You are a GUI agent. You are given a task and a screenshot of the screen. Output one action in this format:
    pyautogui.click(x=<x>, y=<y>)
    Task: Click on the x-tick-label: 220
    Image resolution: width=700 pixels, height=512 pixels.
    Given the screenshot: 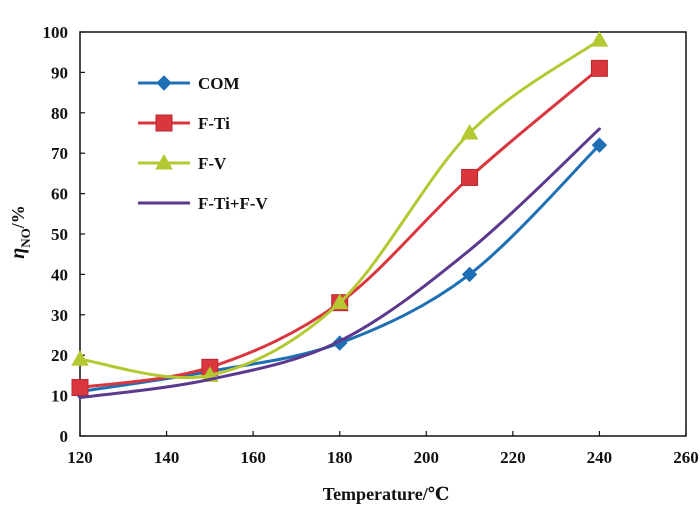 What is the action you would take?
    pyautogui.click(x=513, y=457)
    